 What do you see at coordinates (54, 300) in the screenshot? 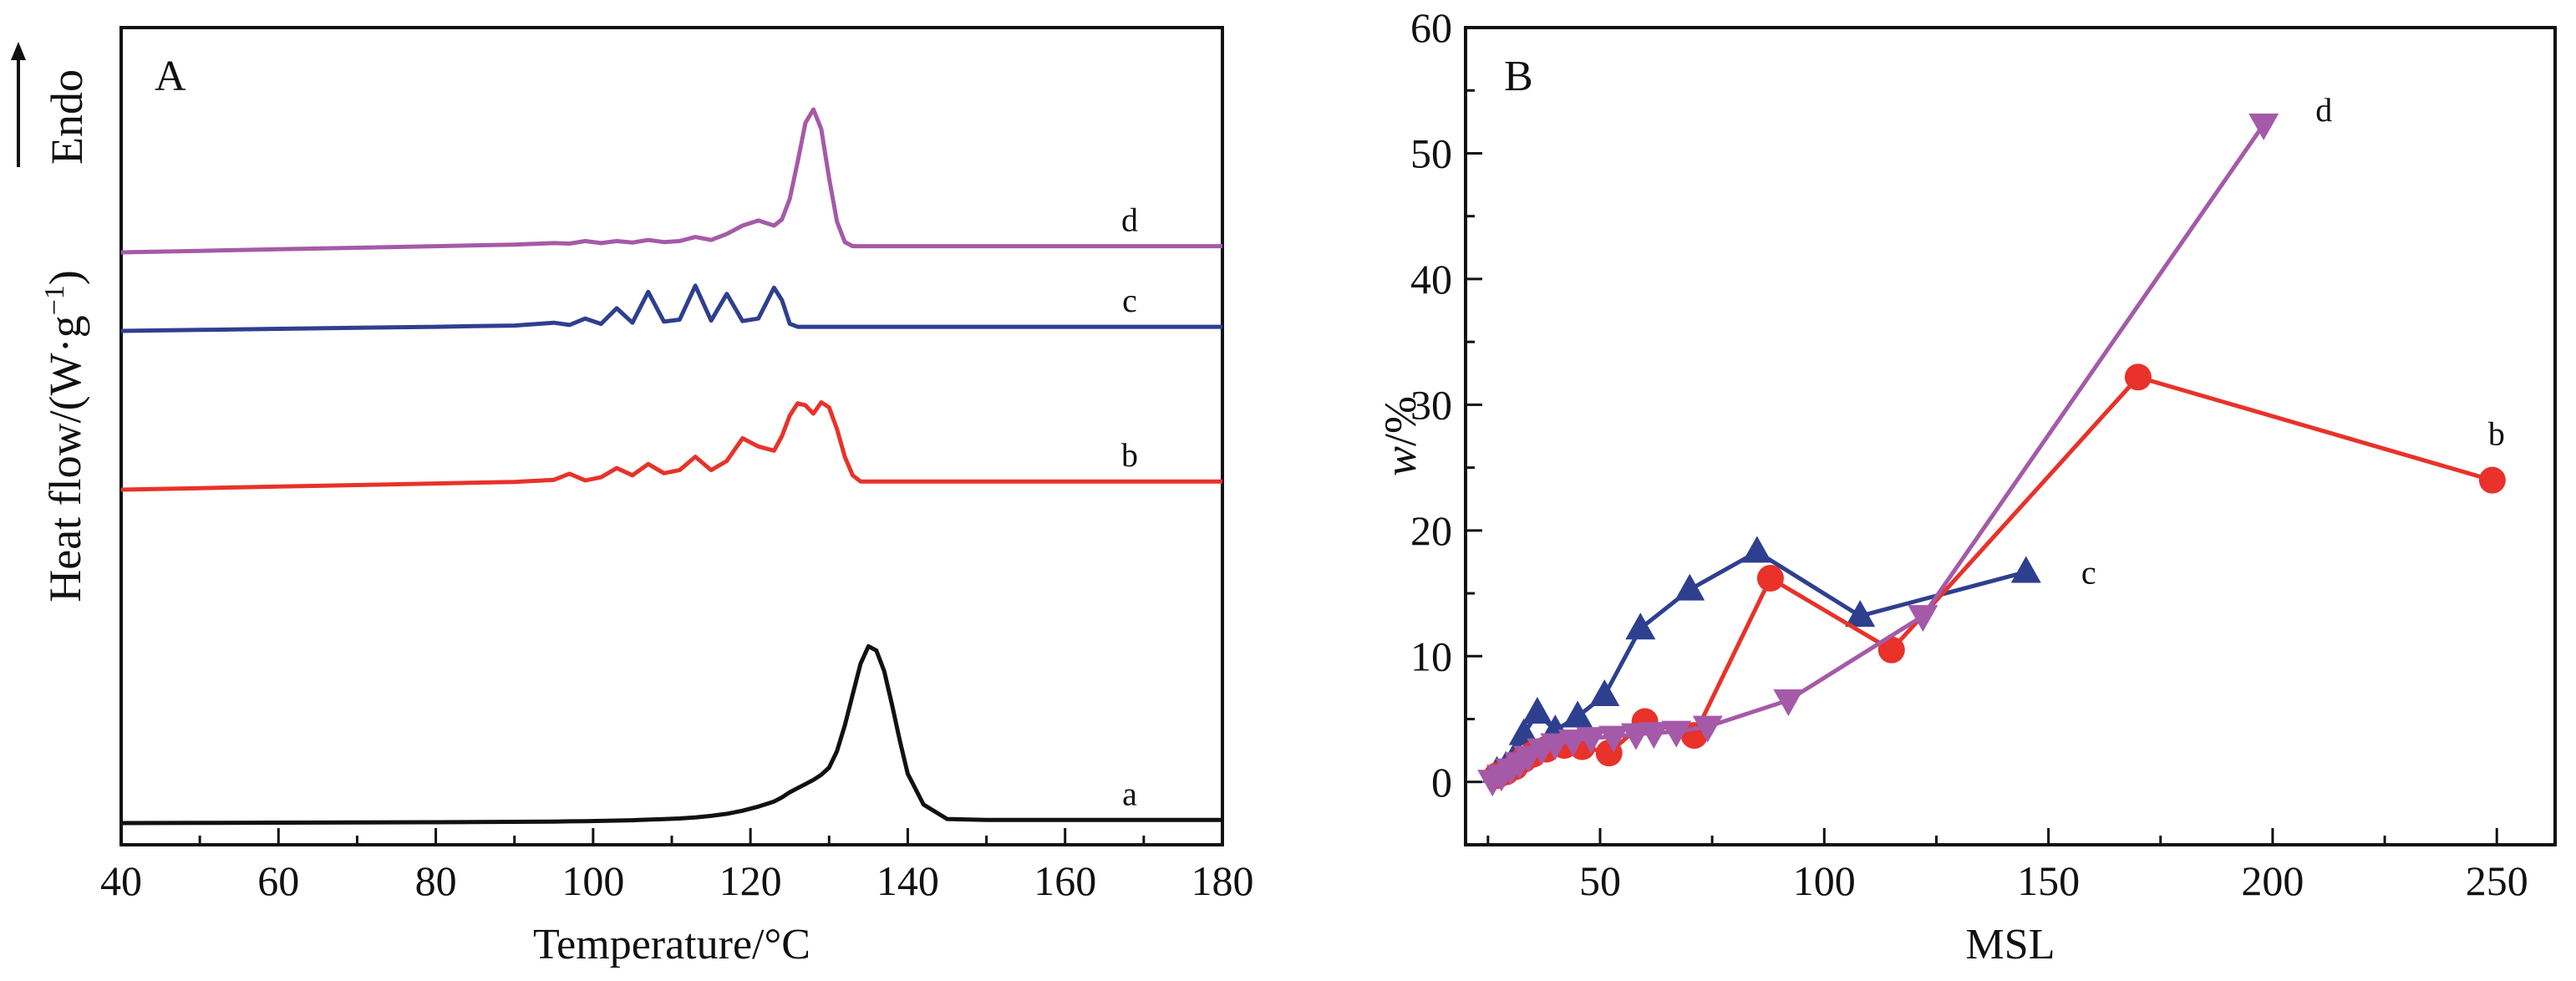
I see `panel-a-y-axis-label-superscript: −1` at bounding box center [54, 300].